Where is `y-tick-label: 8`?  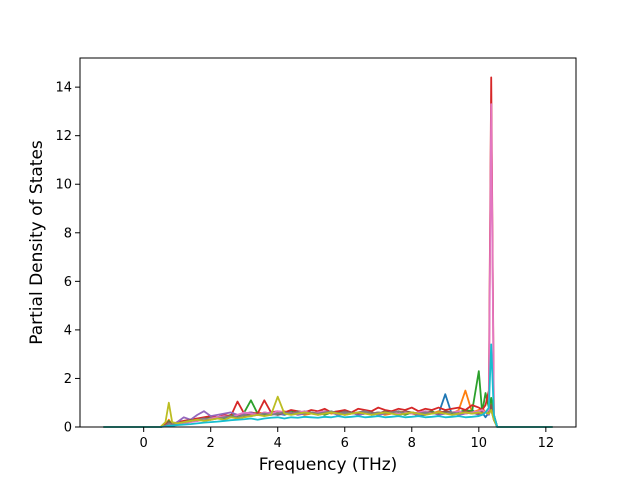
y-tick-label: 8 is located at coordinates (68, 233).